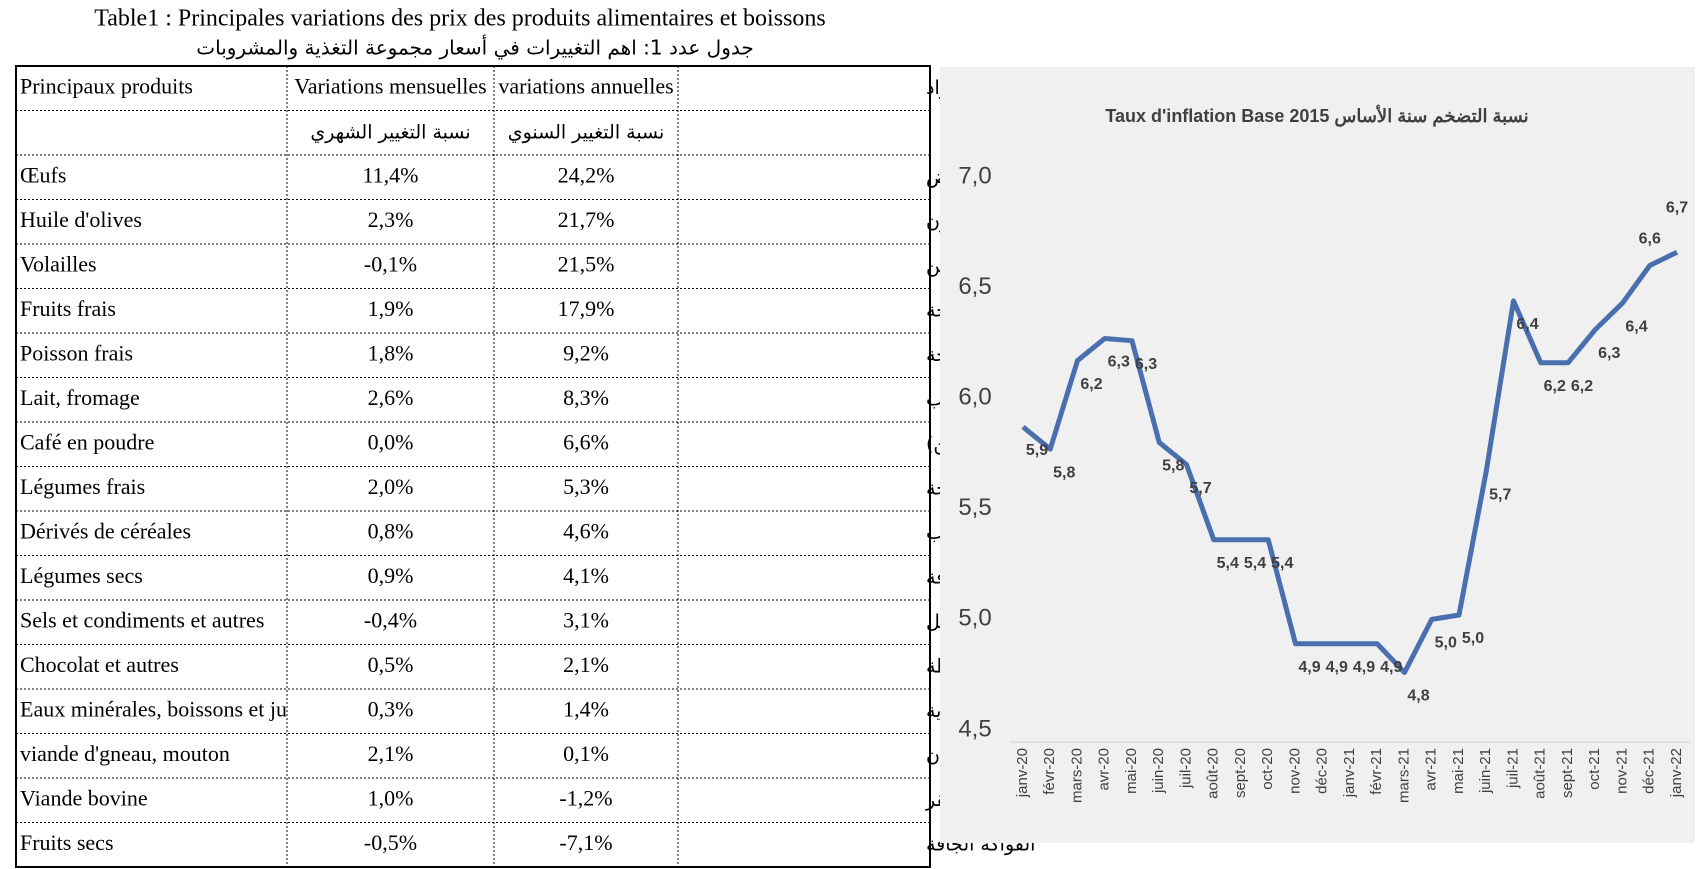 This screenshot has height=869, width=1701. What do you see at coordinates (106, 85) in the screenshot?
I see `table-cell: Principaux produits` at bounding box center [106, 85].